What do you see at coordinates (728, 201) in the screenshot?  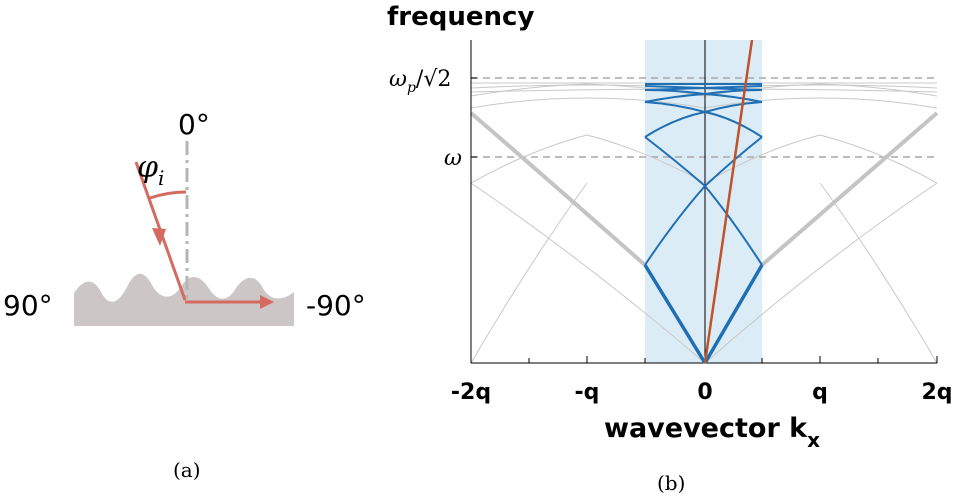 I see `light-line` at bounding box center [728, 201].